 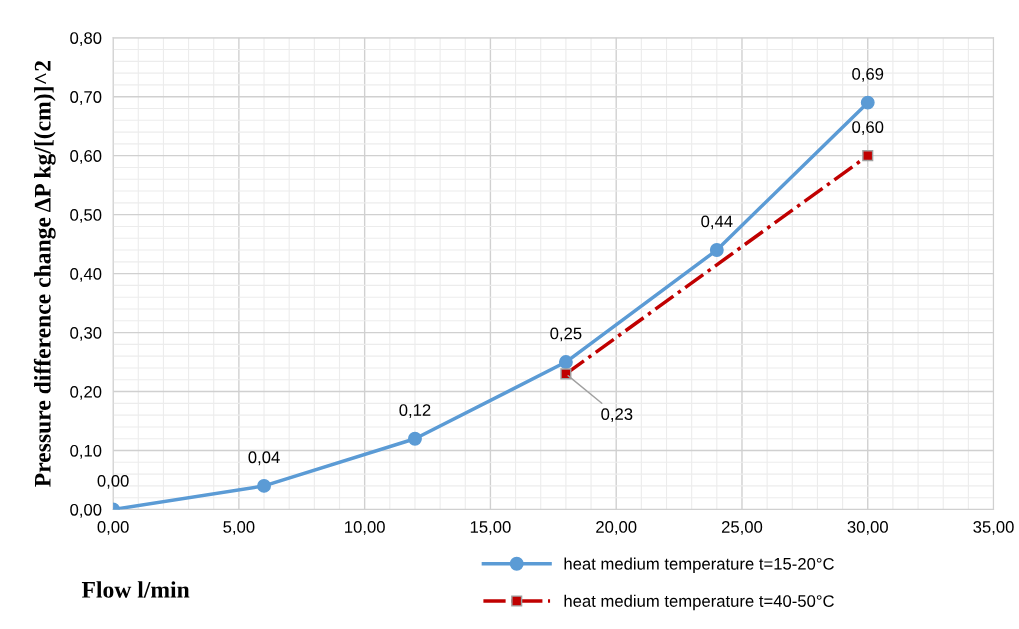 What do you see at coordinates (699, 565) in the screenshot?
I see `legend-label: heat medium temperature t=15-20°C` at bounding box center [699, 565].